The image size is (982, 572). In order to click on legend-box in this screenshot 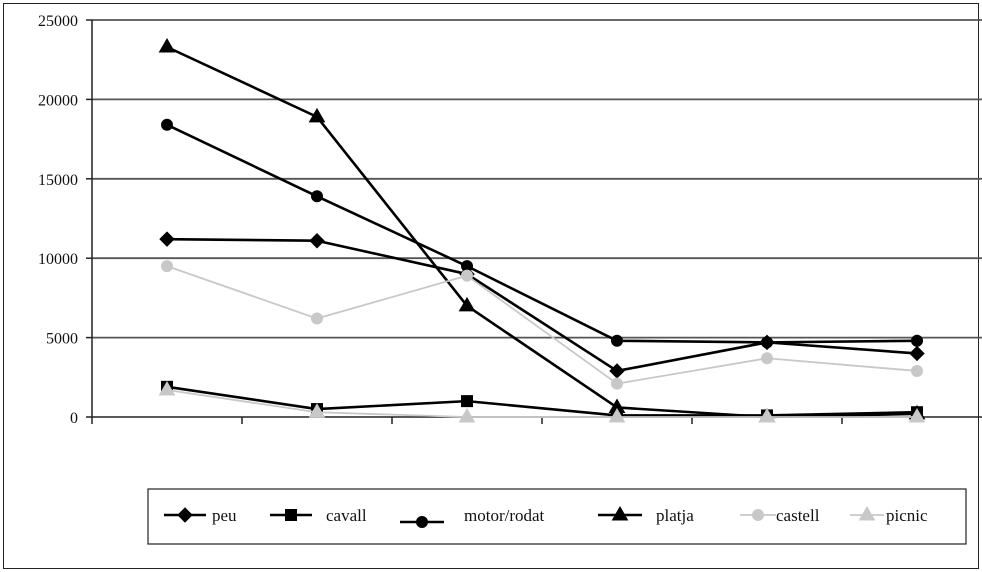, I will do `click(557, 516)`.